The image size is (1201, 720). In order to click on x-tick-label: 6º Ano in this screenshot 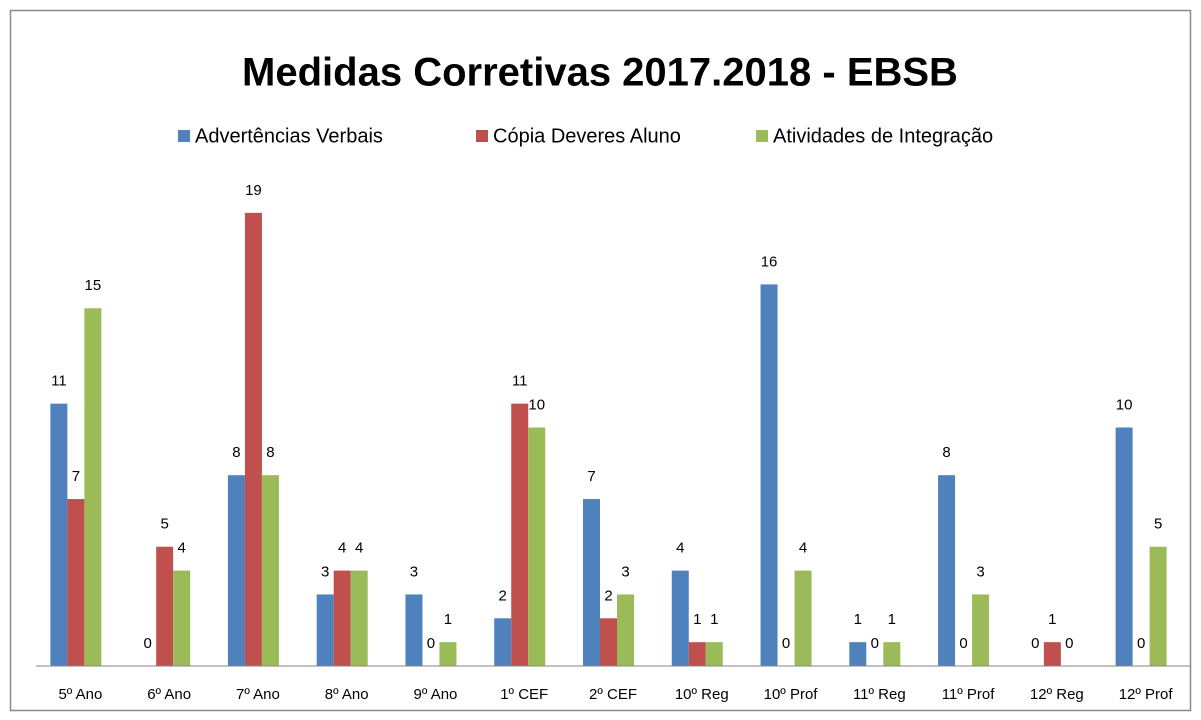, I will do `click(169, 694)`.